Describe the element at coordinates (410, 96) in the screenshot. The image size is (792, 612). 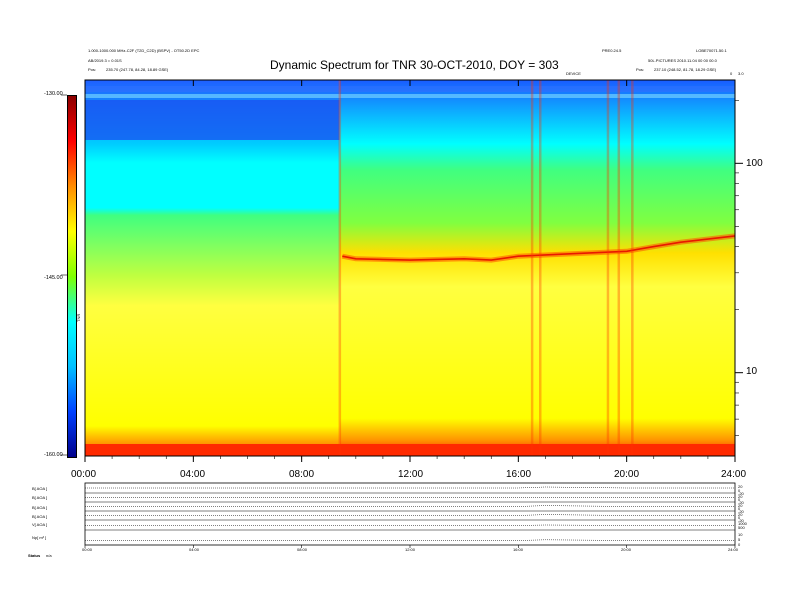
I see `top-band-stripe-light` at that location.